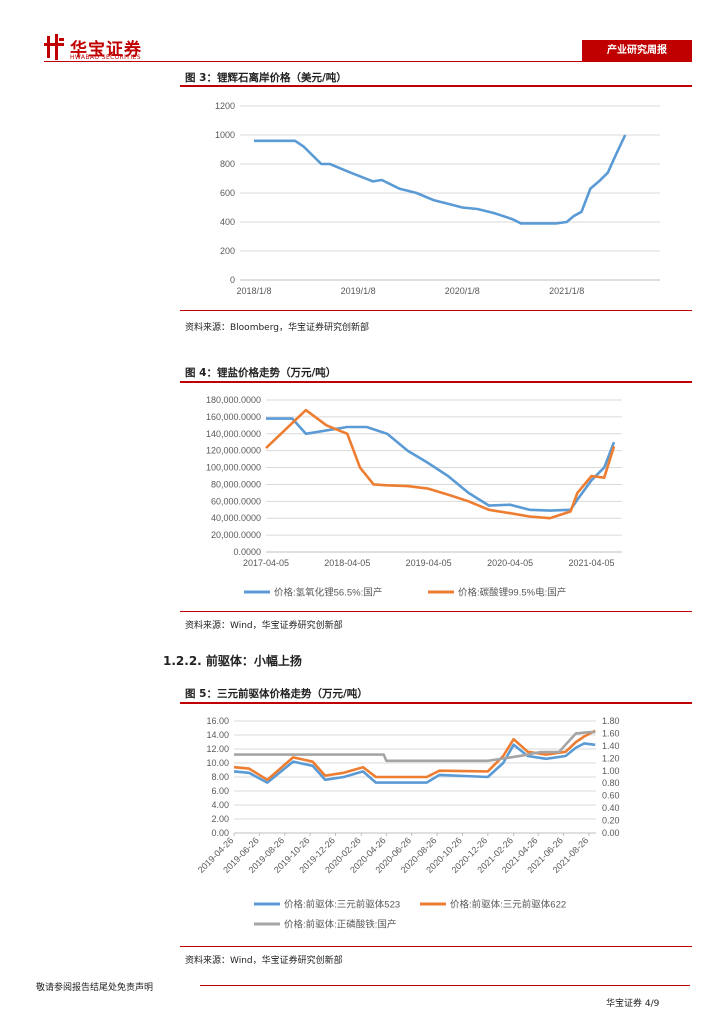 Image resolution: width=724 pixels, height=1024 pixels. Describe the element at coordinates (227, 222) in the screenshot. I see `y-tick-label: 400` at that location.